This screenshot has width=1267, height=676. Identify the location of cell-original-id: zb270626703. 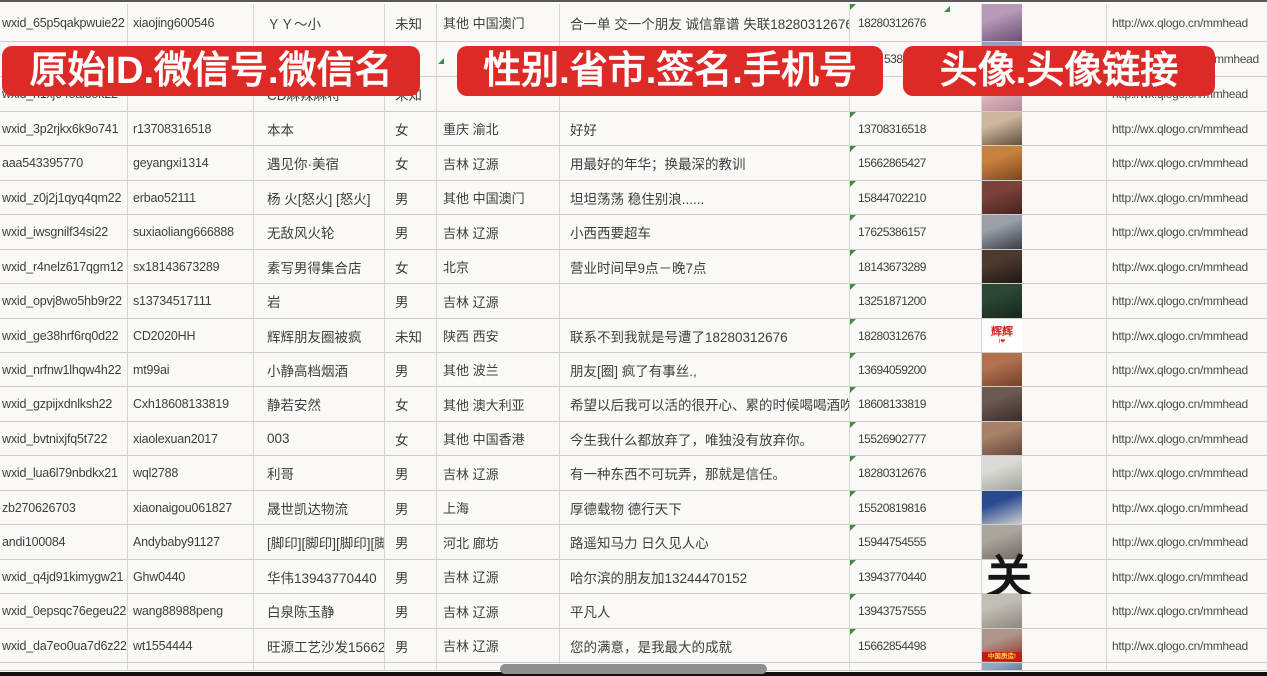
(64, 508).